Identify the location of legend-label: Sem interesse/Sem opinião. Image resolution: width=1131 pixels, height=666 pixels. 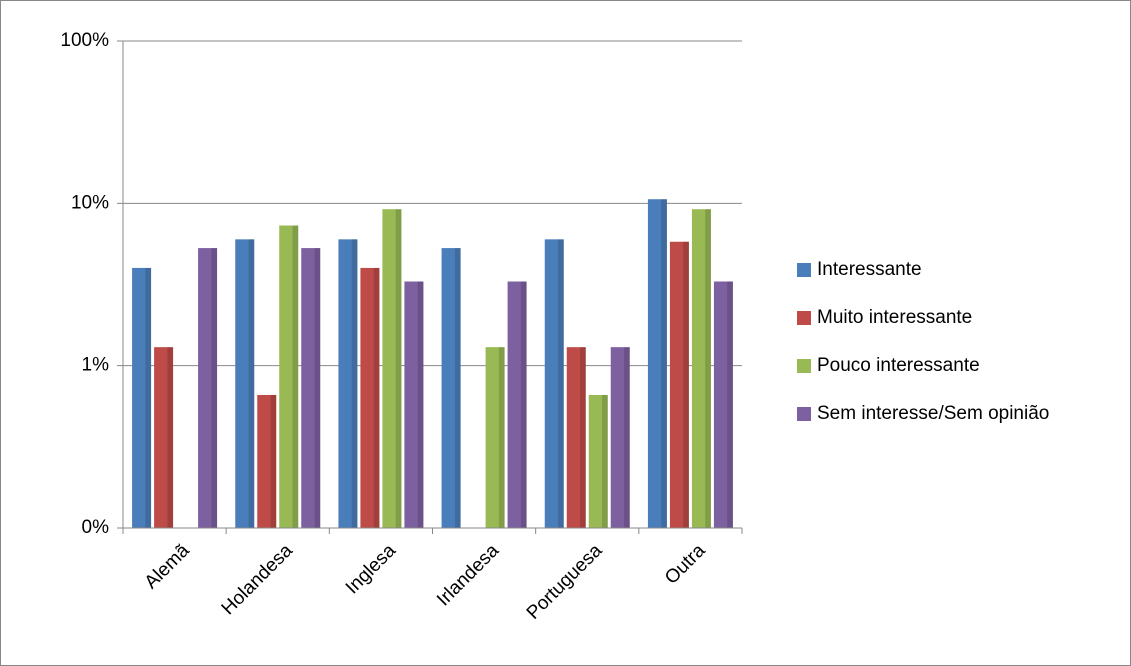
(933, 413).